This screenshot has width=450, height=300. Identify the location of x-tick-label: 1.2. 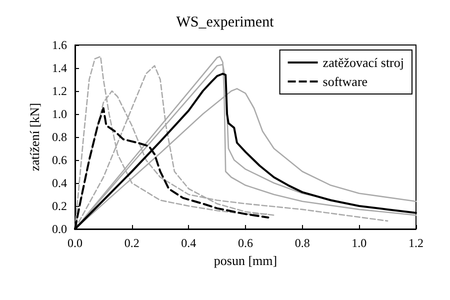
(416, 243).